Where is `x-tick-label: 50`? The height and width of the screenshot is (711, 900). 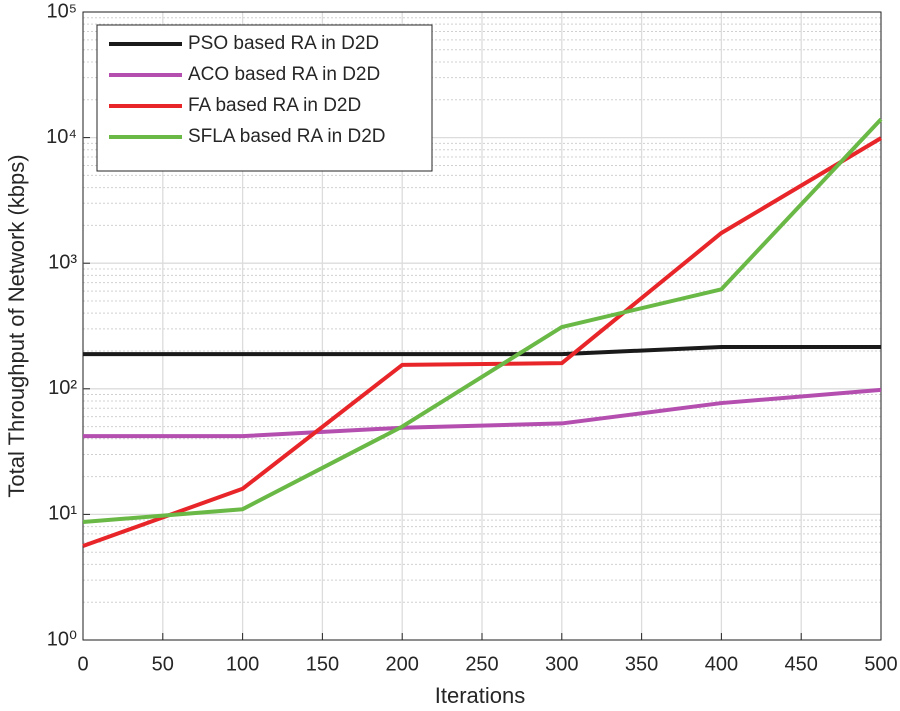
x-tick-label: 50 is located at coordinates (163, 664).